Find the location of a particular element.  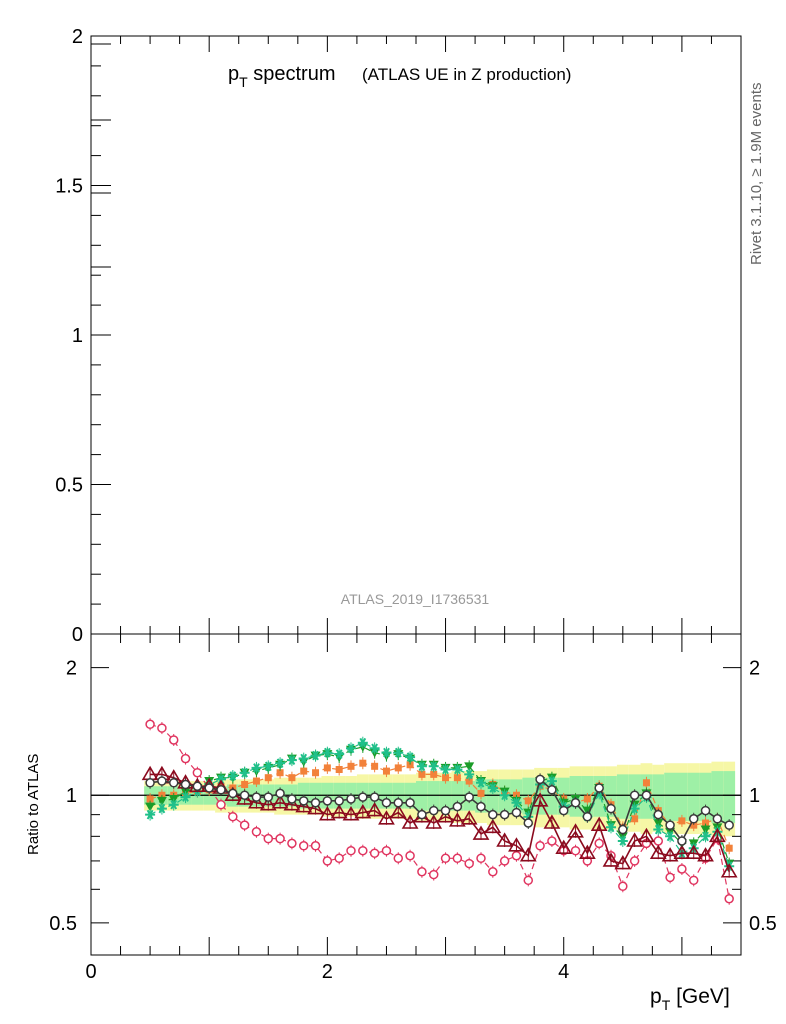

upper-y-tick-label: 0.5 is located at coordinates (69, 486).